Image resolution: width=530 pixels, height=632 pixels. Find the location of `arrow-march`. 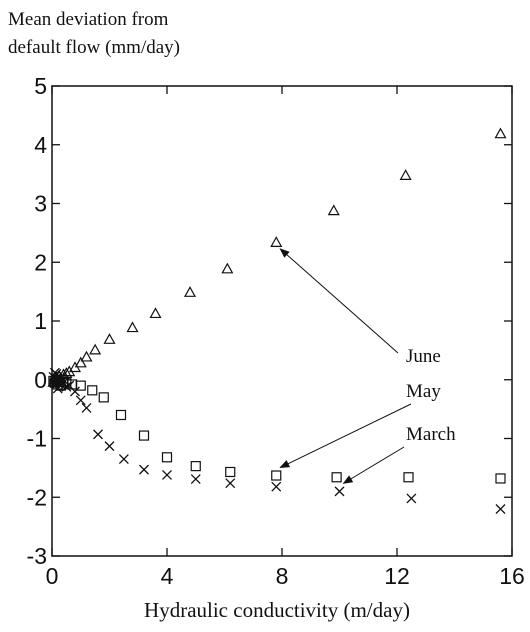

arrow-march is located at coordinates (373, 465).